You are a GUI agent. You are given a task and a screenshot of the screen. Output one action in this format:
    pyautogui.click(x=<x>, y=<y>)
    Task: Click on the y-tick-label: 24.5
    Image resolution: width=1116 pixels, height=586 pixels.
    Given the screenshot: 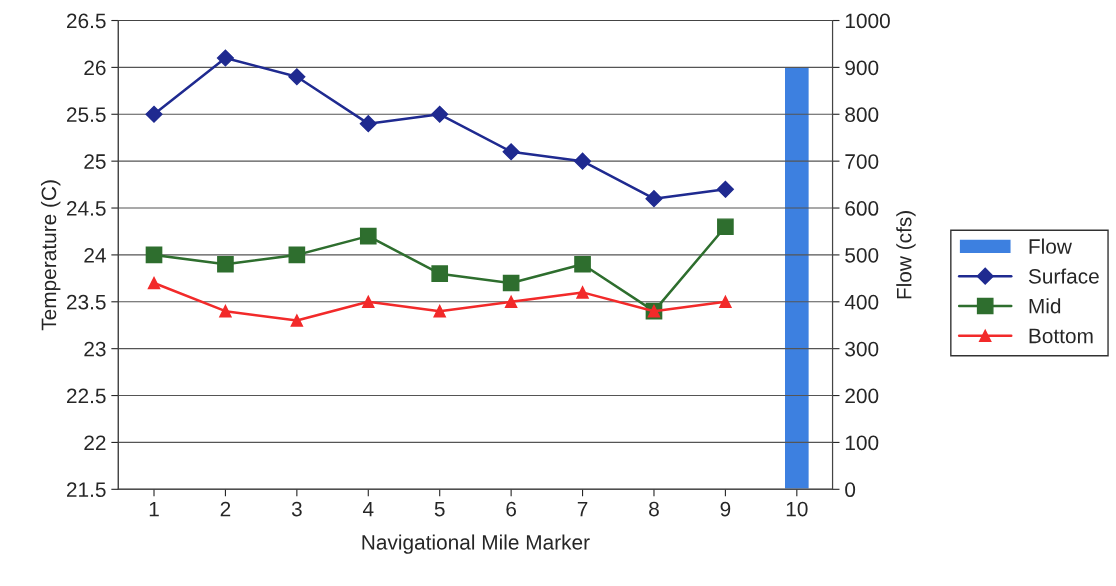 What is the action you would take?
    pyautogui.click(x=86, y=208)
    